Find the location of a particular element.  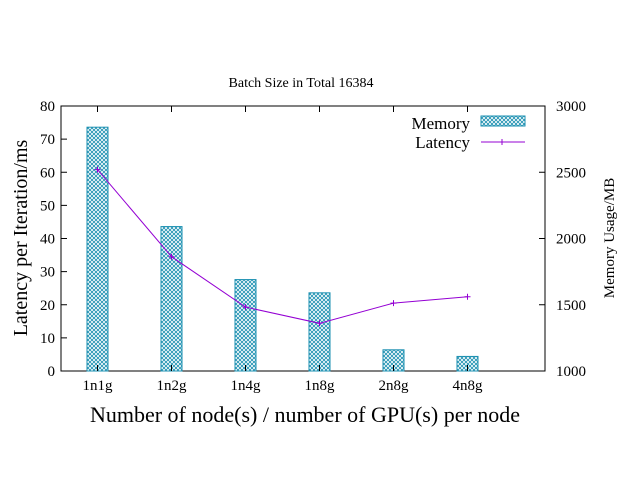

y-axis-label: Latency per Iteration/ms is located at coordinates (21, 237).